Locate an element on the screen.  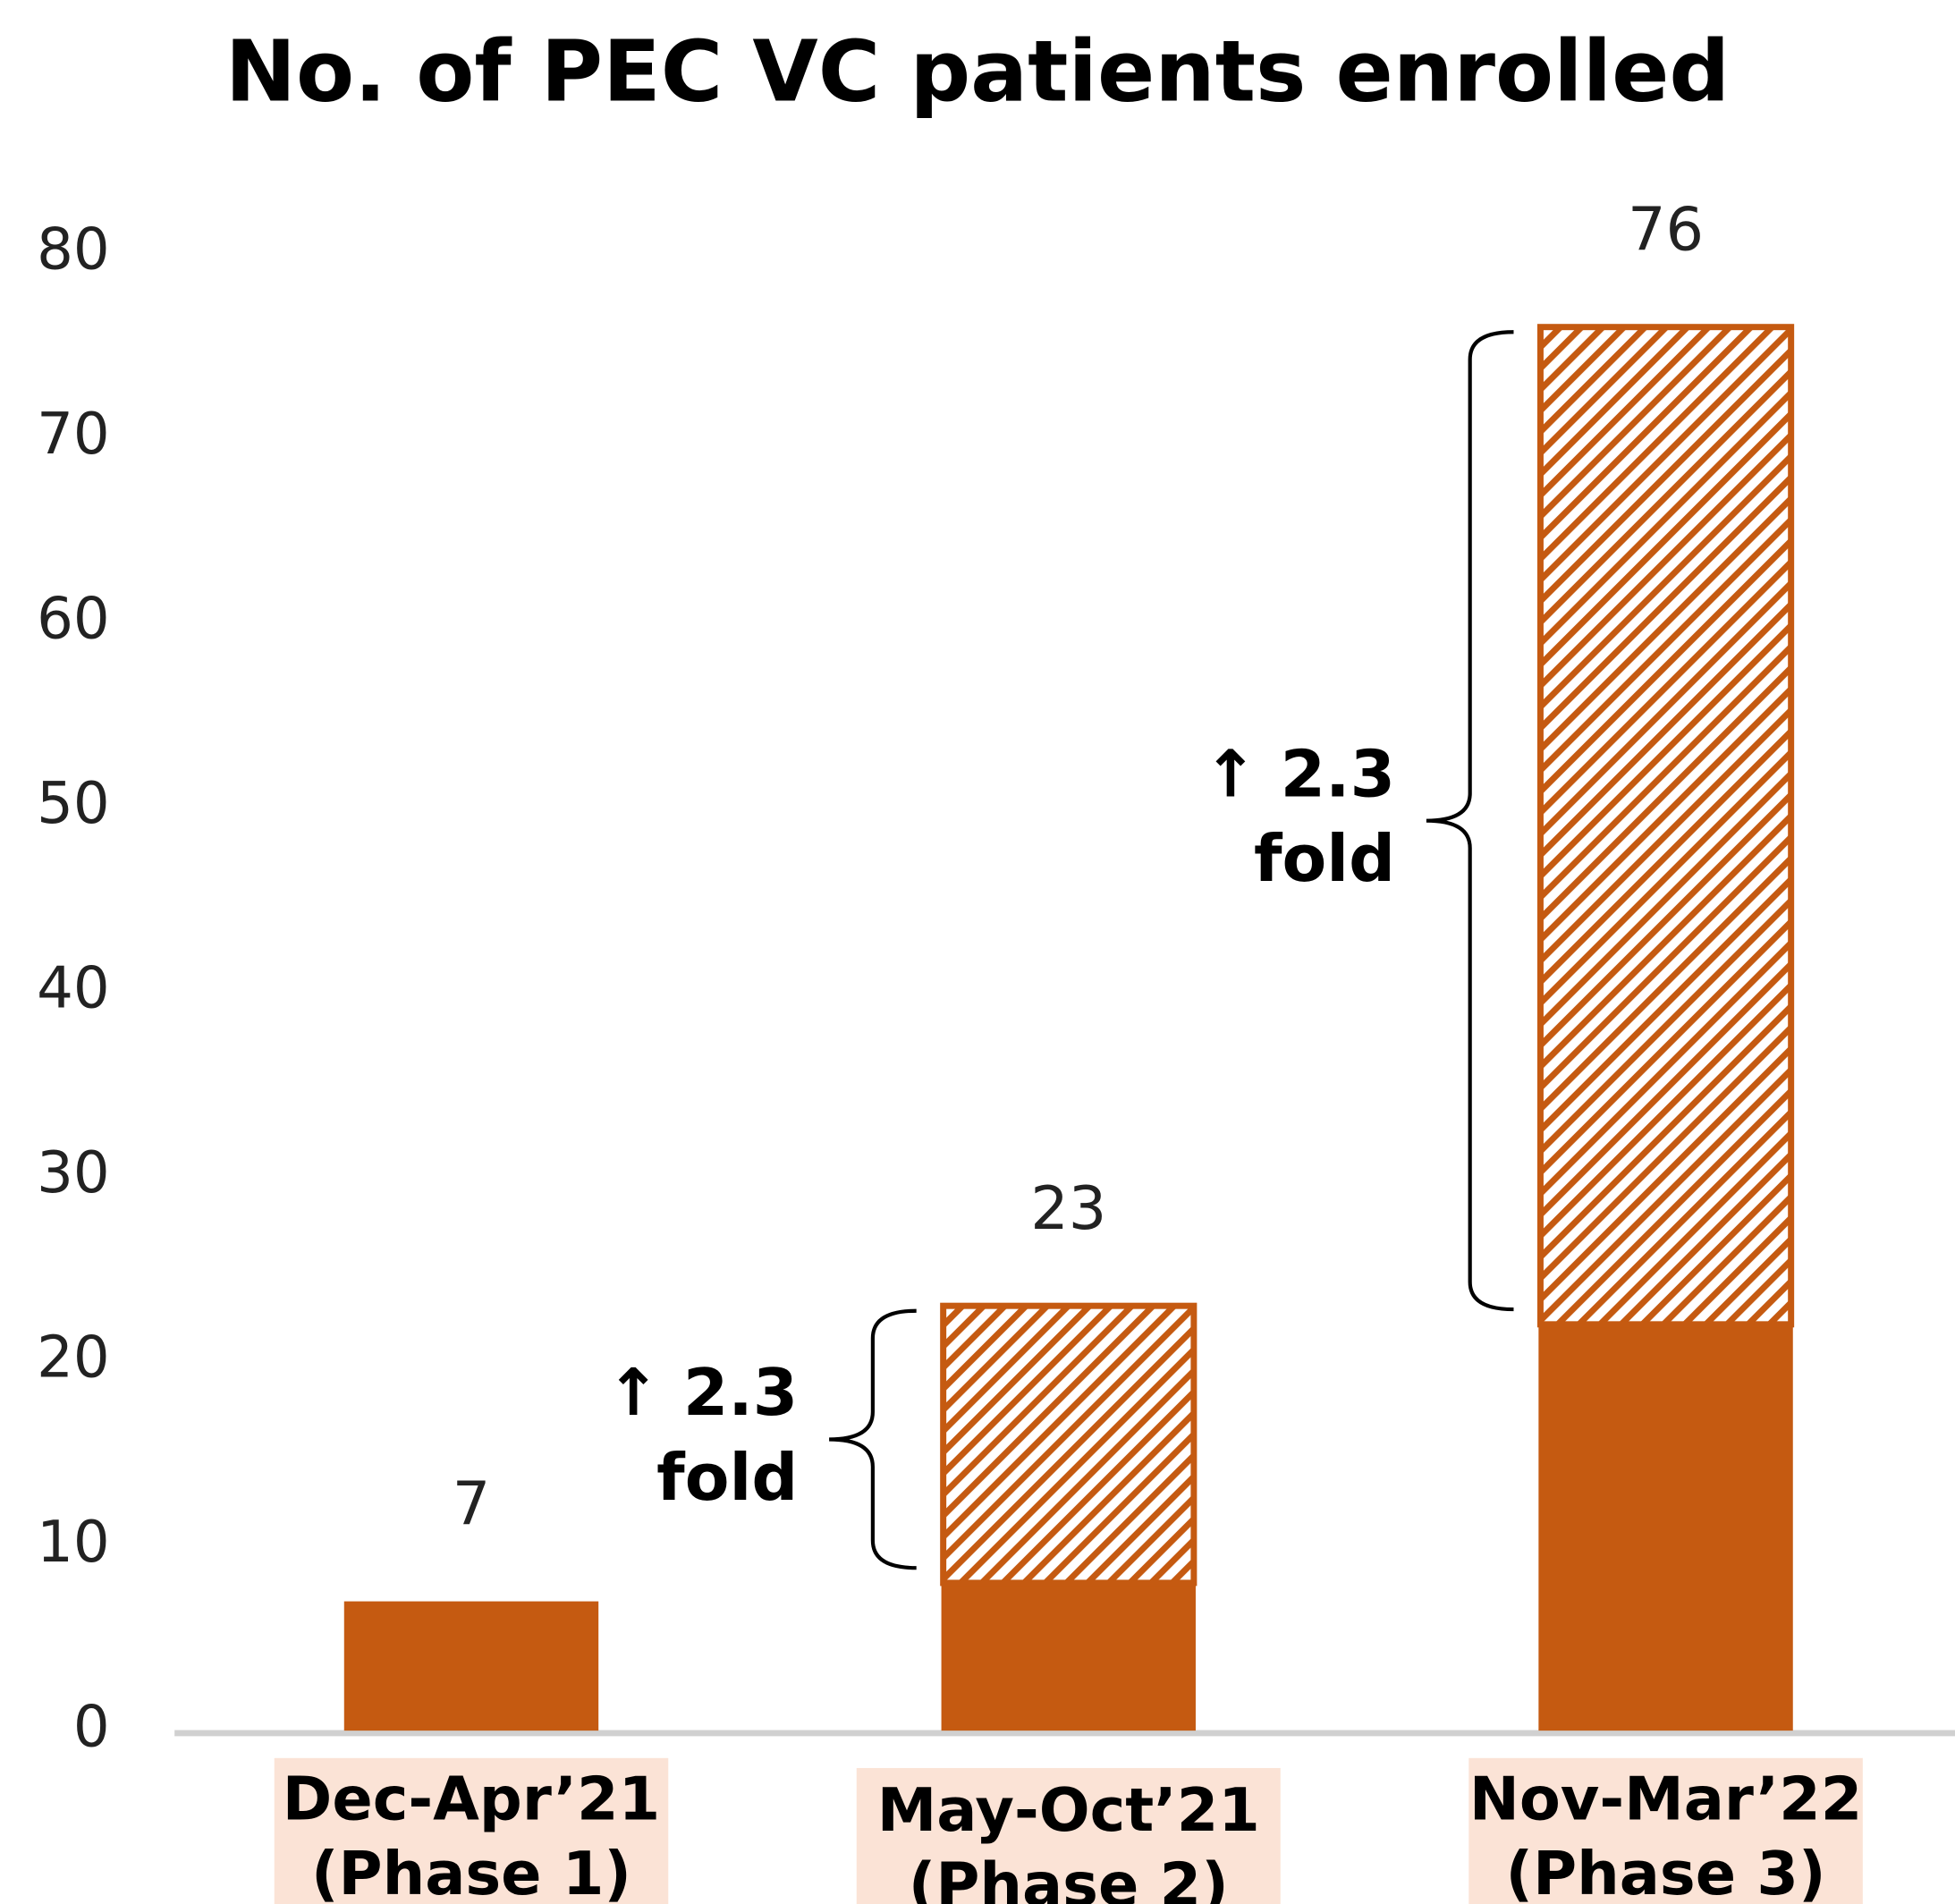
chart-title: No. of PEC VC patients enrolled is located at coordinates (978, 71).